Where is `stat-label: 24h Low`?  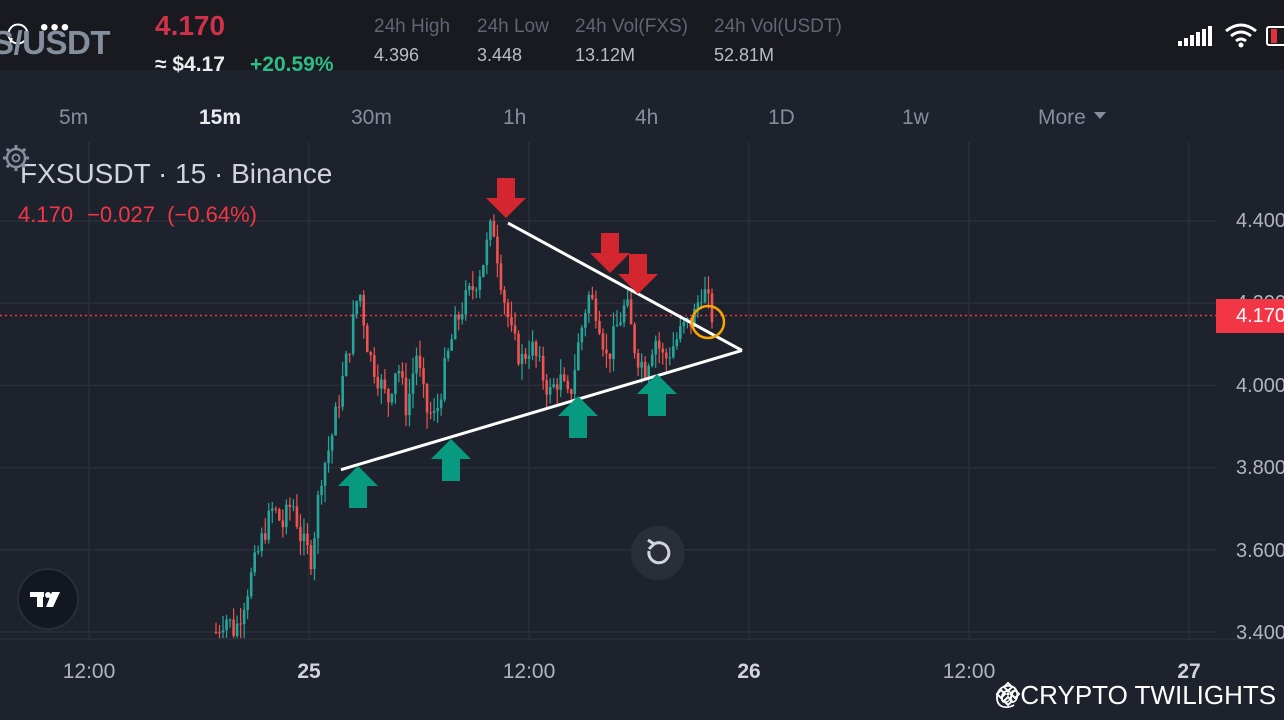 stat-label: 24h Low is located at coordinates (513, 26).